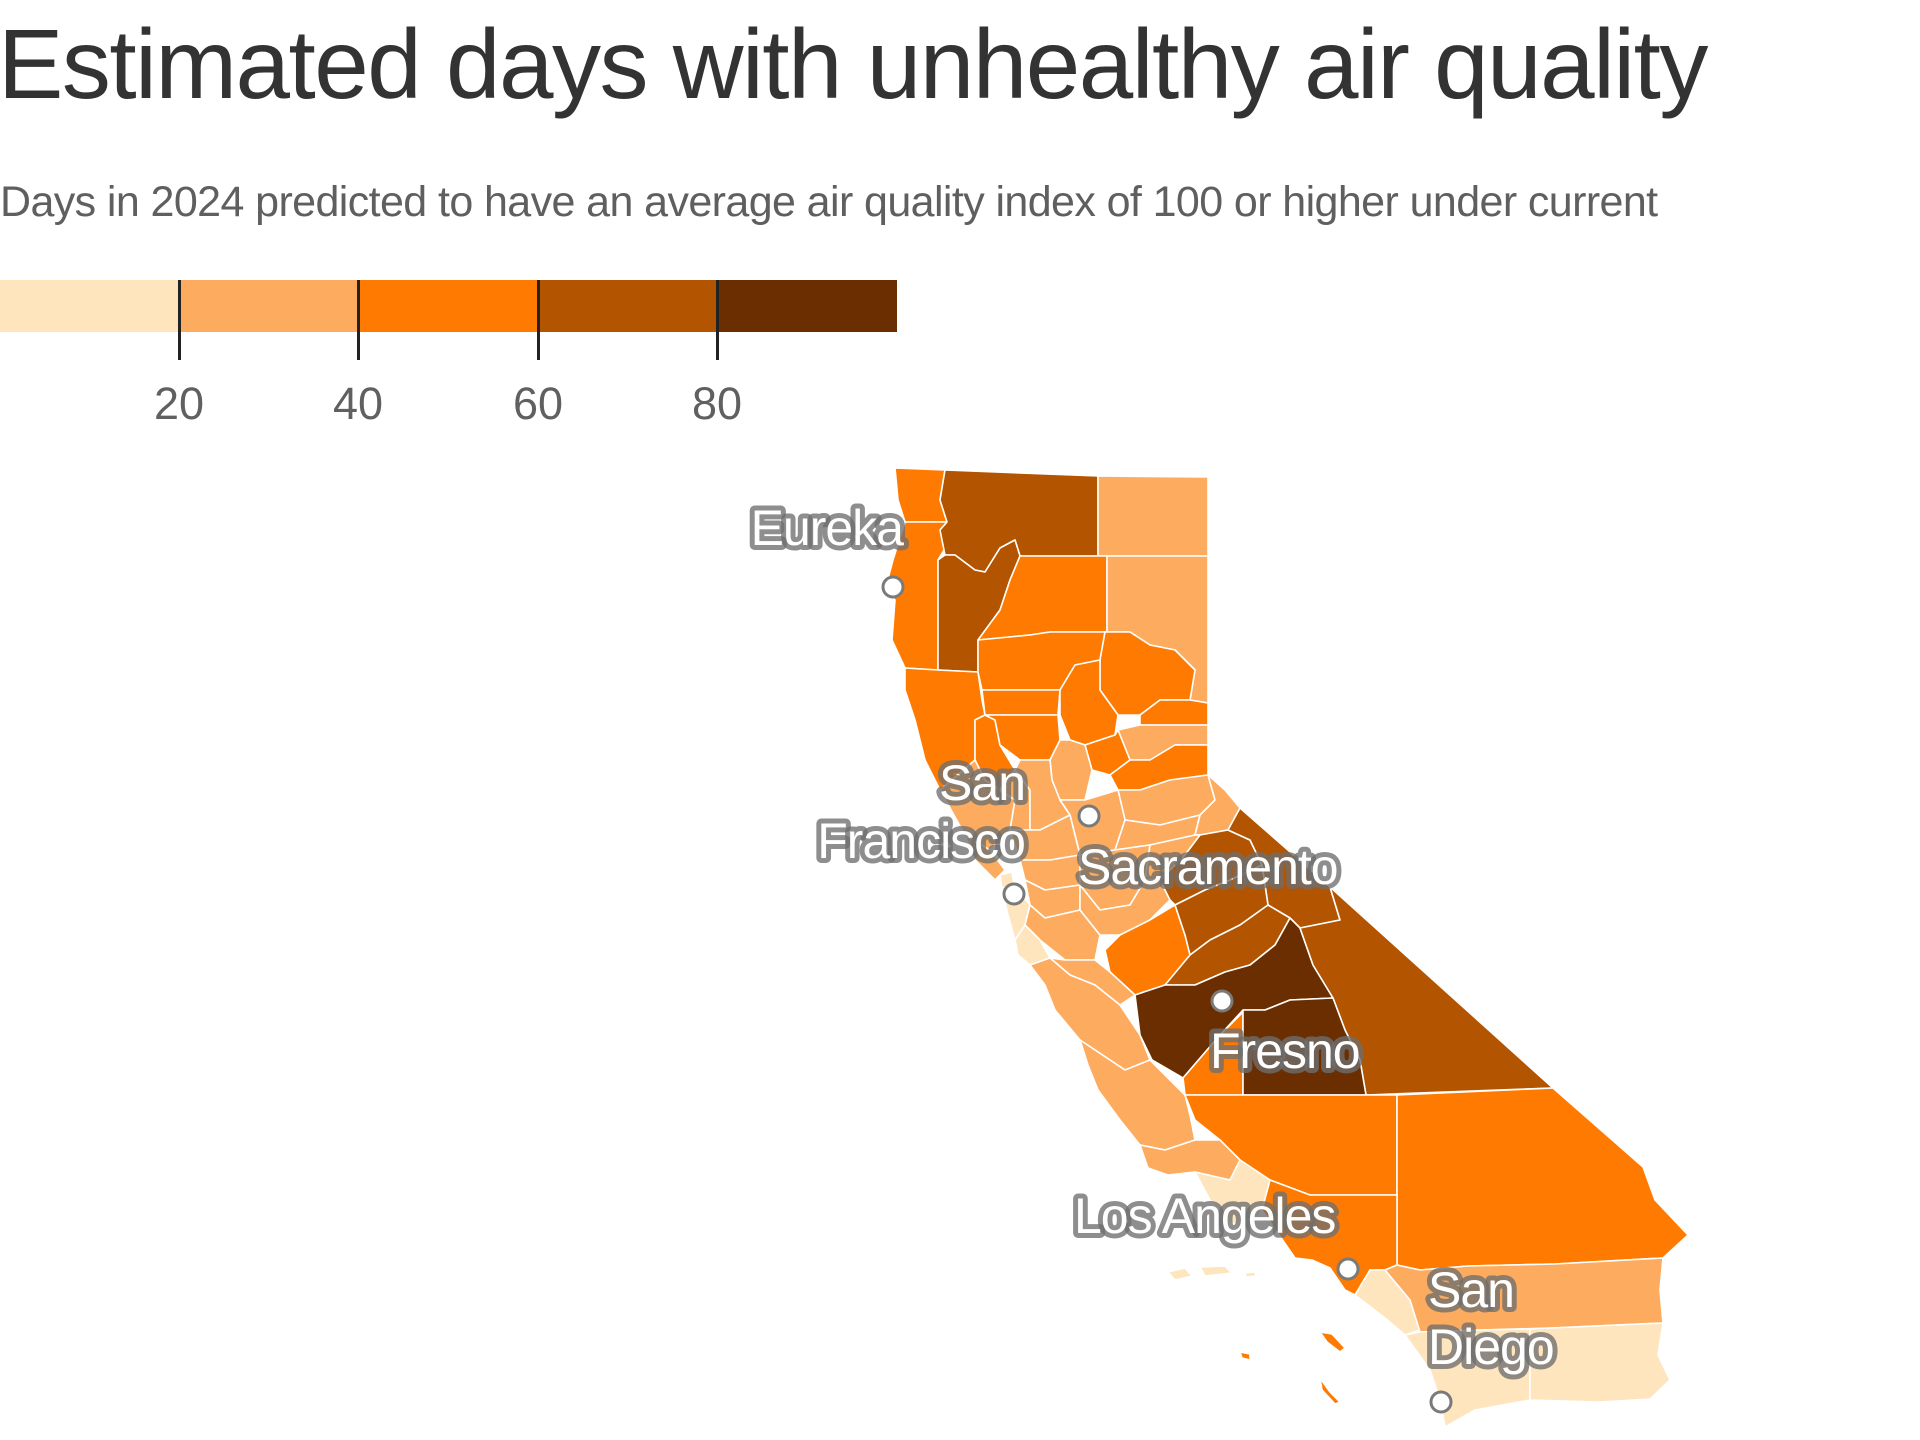 This screenshot has height=1440, width=1920. Describe the element at coordinates (1222, 1001) in the screenshot. I see `city-dot-fresno` at that location.